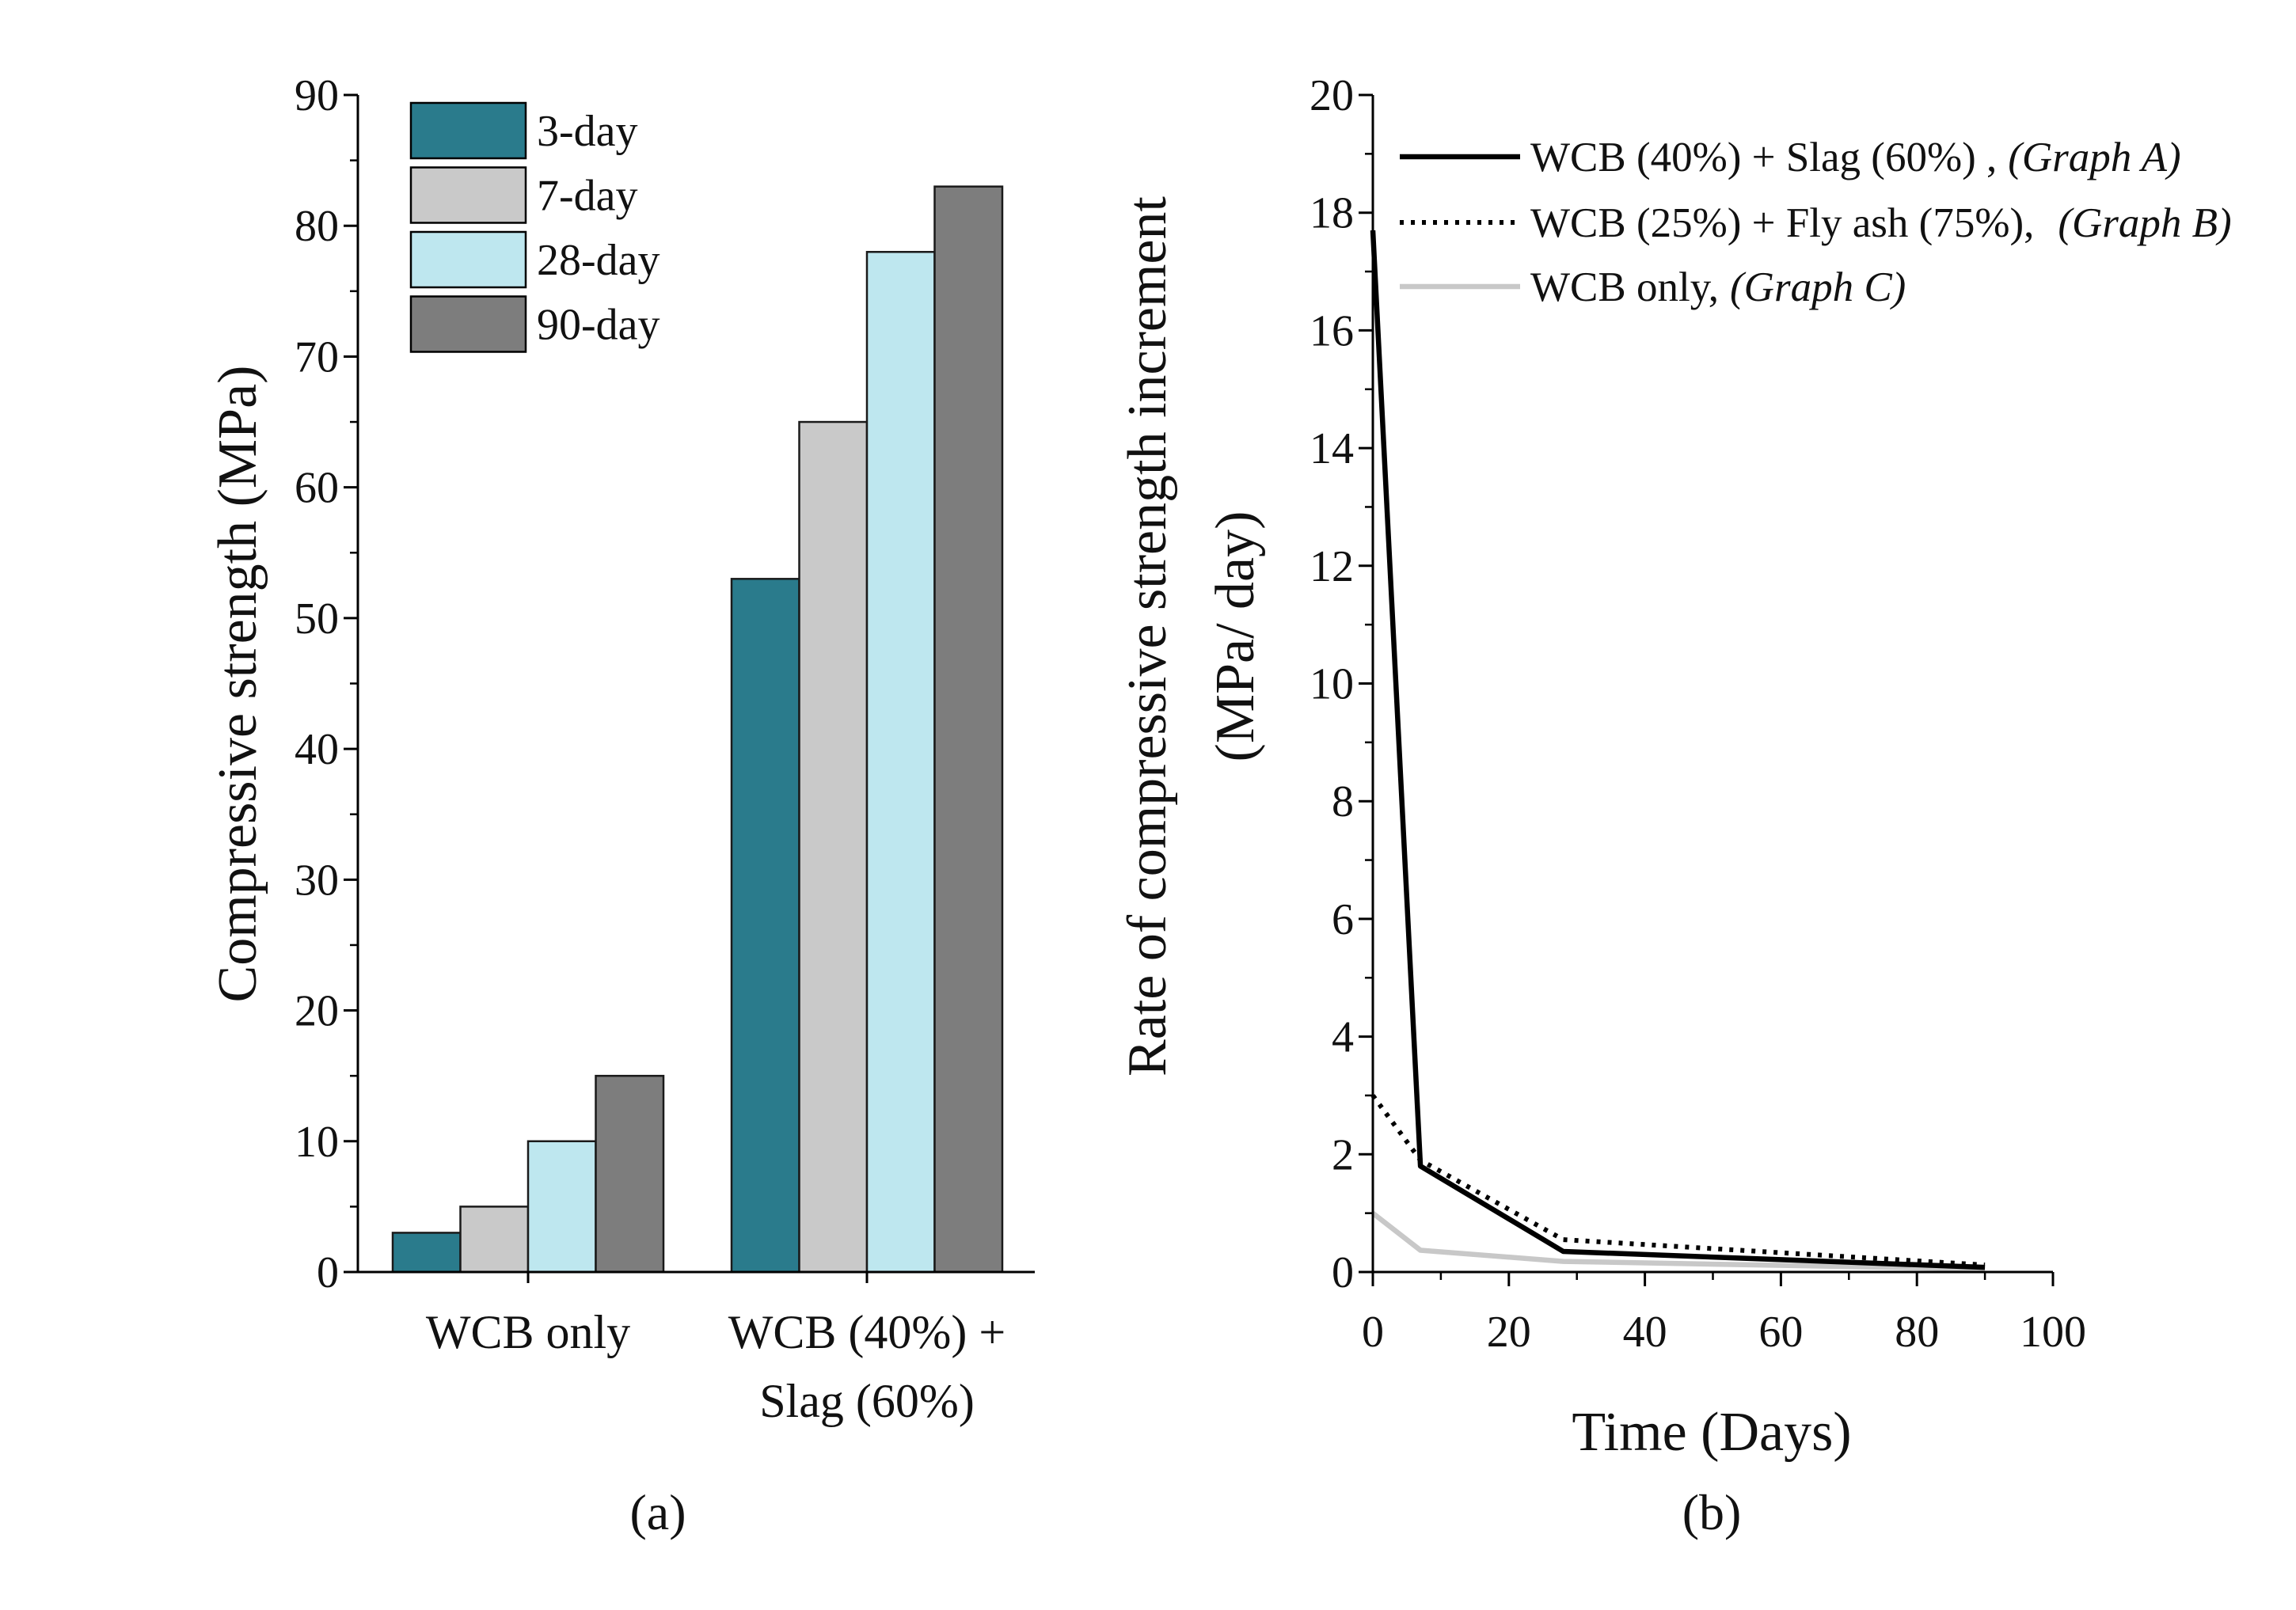 The image size is (2296, 1610). What do you see at coordinates (1332, 567) in the screenshot?
I see `y-tick-label: 12` at bounding box center [1332, 567].